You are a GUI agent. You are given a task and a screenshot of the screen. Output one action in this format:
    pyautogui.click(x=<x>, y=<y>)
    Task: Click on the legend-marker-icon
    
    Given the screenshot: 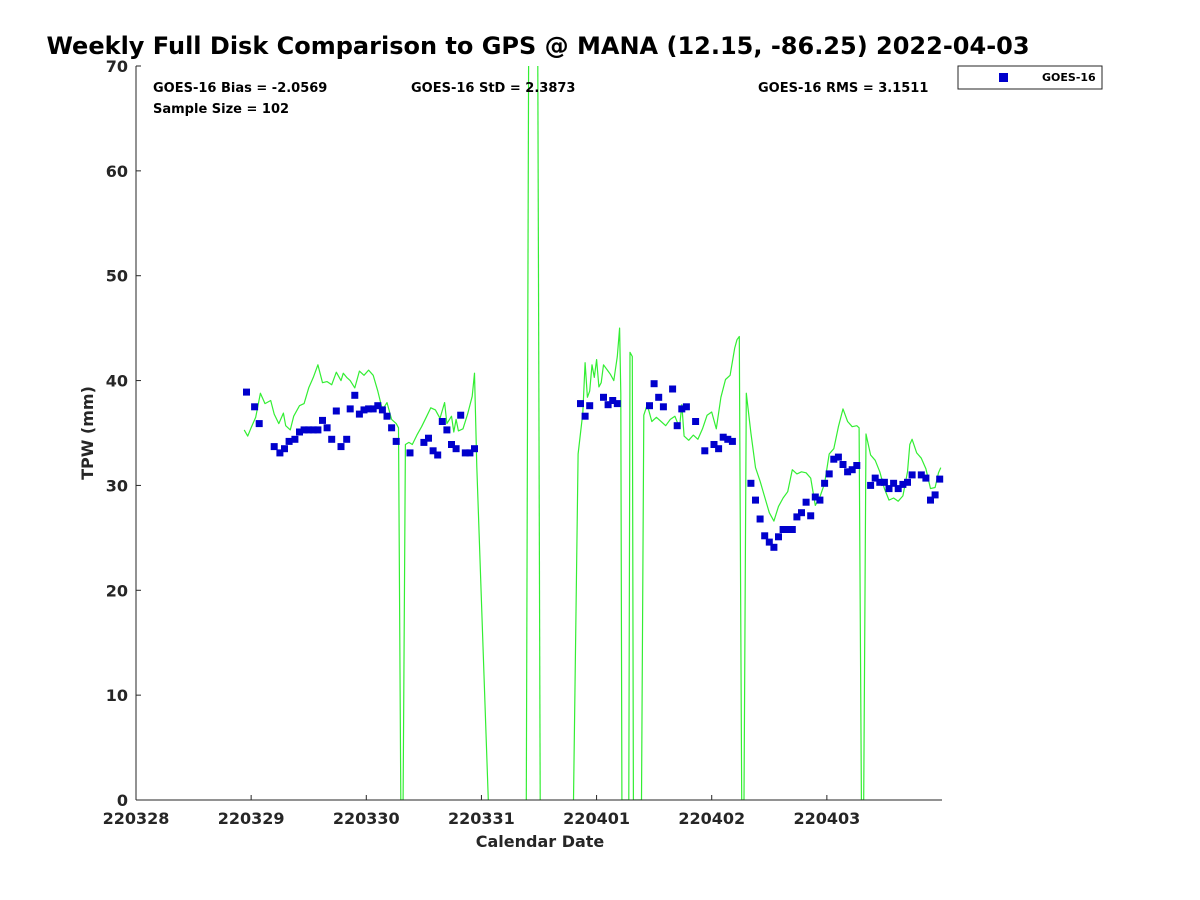 What is the action you would take?
    pyautogui.click(x=1003, y=77)
    